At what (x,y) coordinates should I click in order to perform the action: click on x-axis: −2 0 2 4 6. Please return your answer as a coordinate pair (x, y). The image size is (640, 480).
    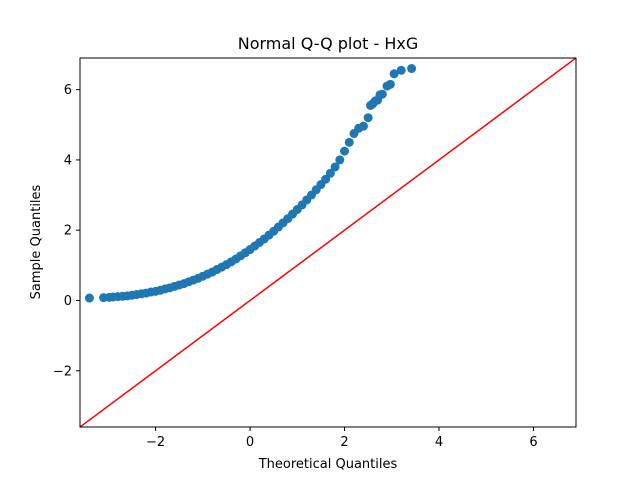
    Looking at the image, I should click on (342, 438).